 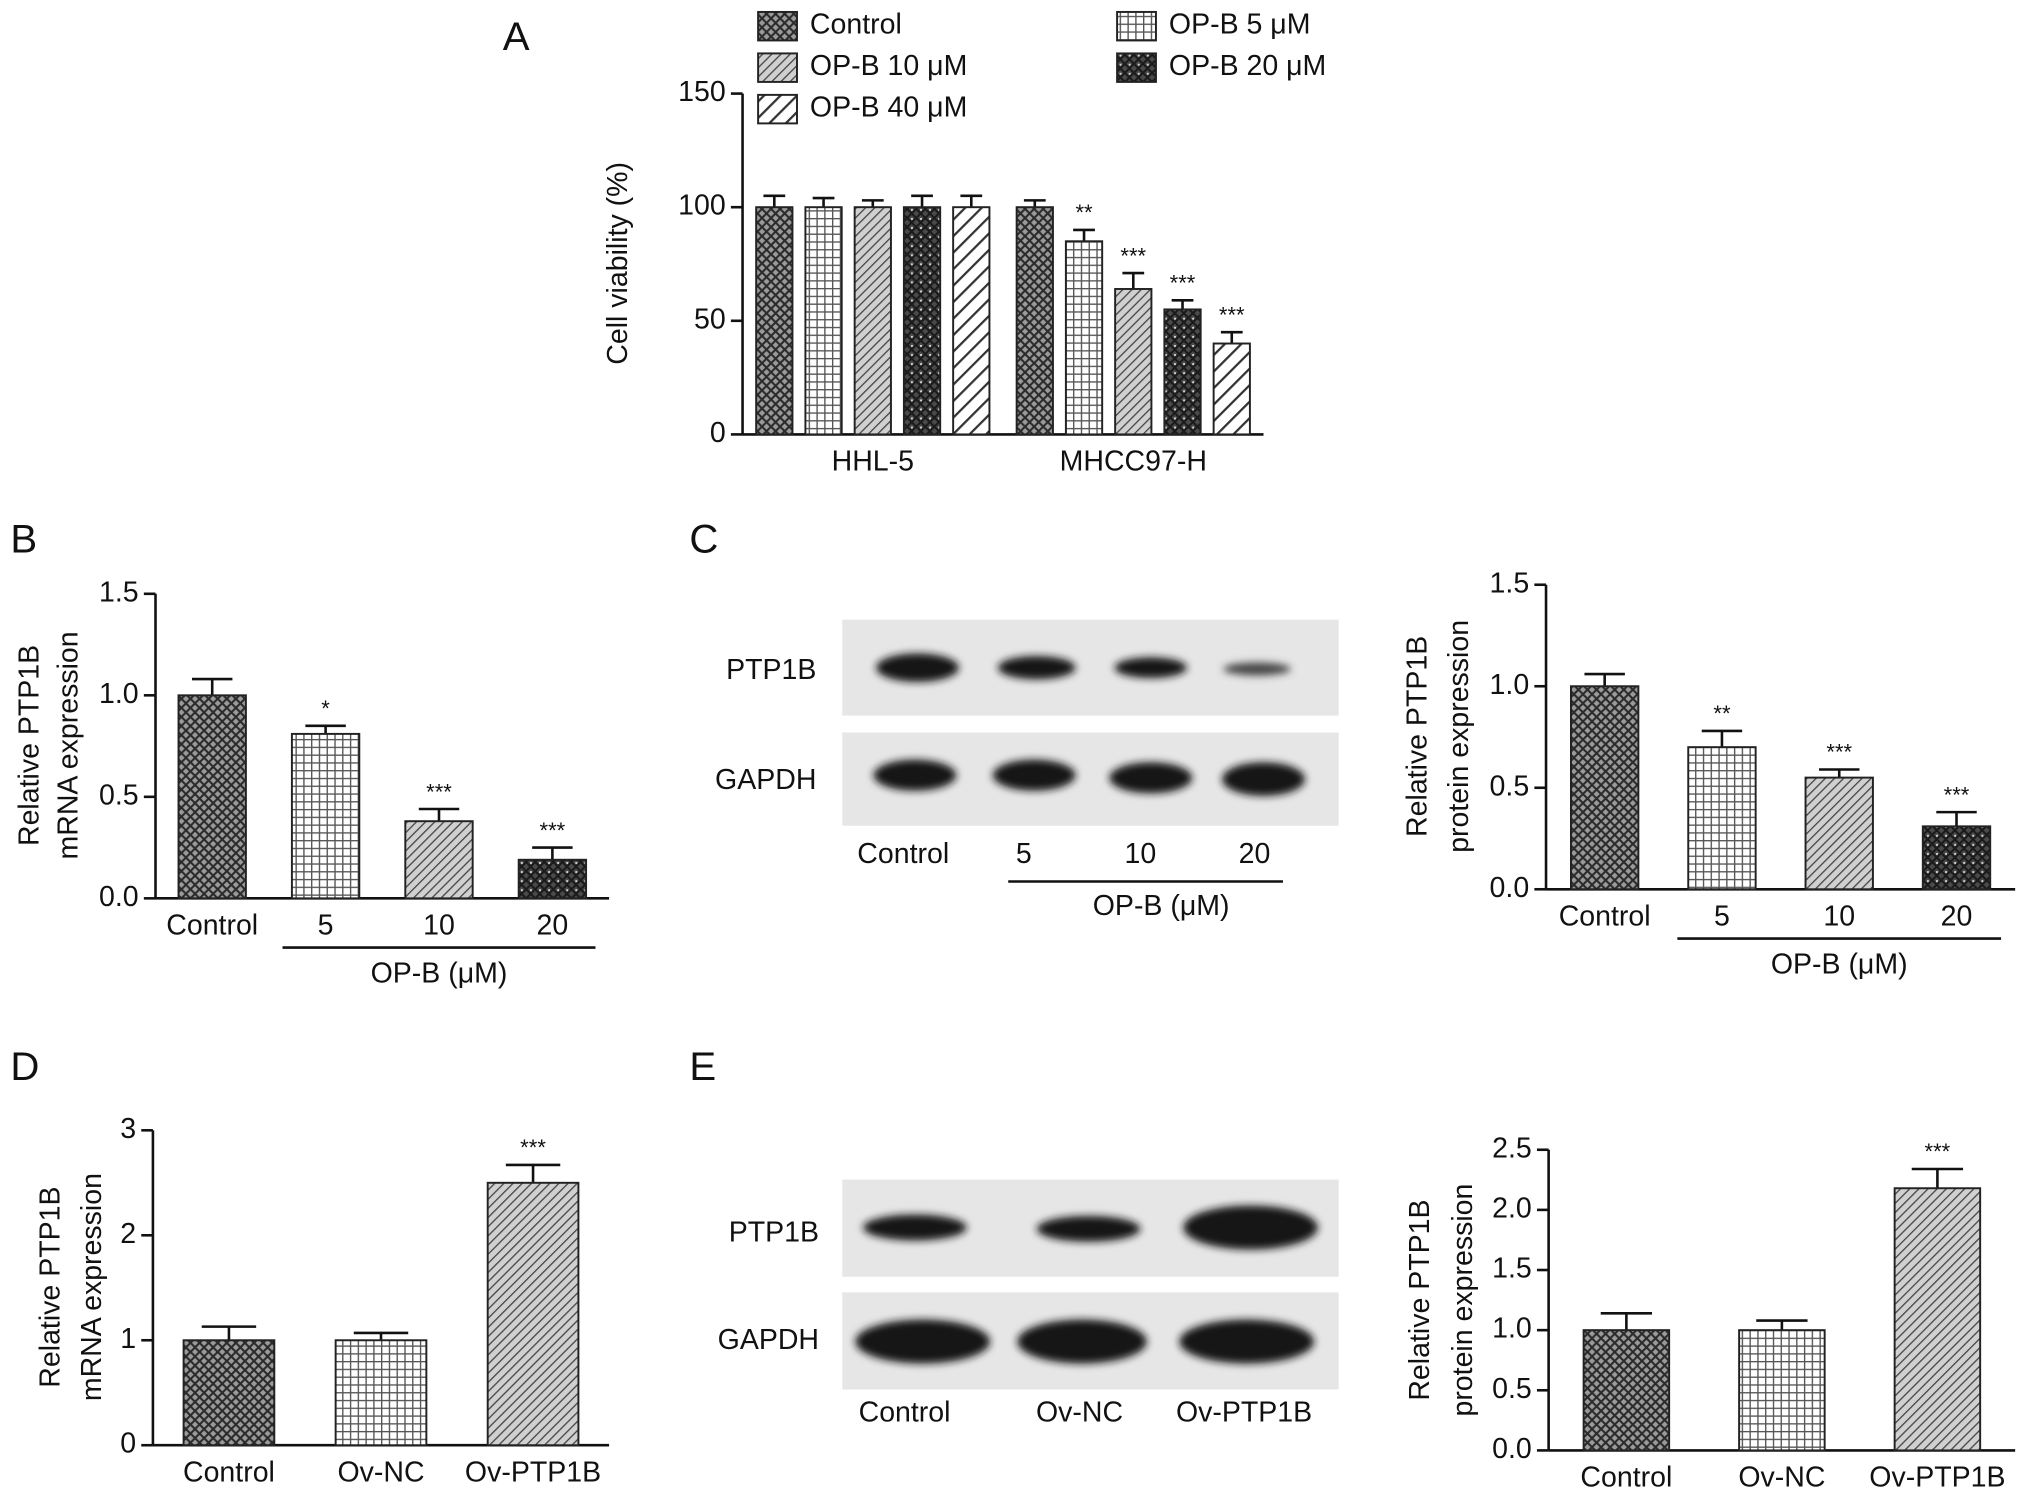 I want to click on x-tick-label: HHL-5, so click(x=873, y=461).